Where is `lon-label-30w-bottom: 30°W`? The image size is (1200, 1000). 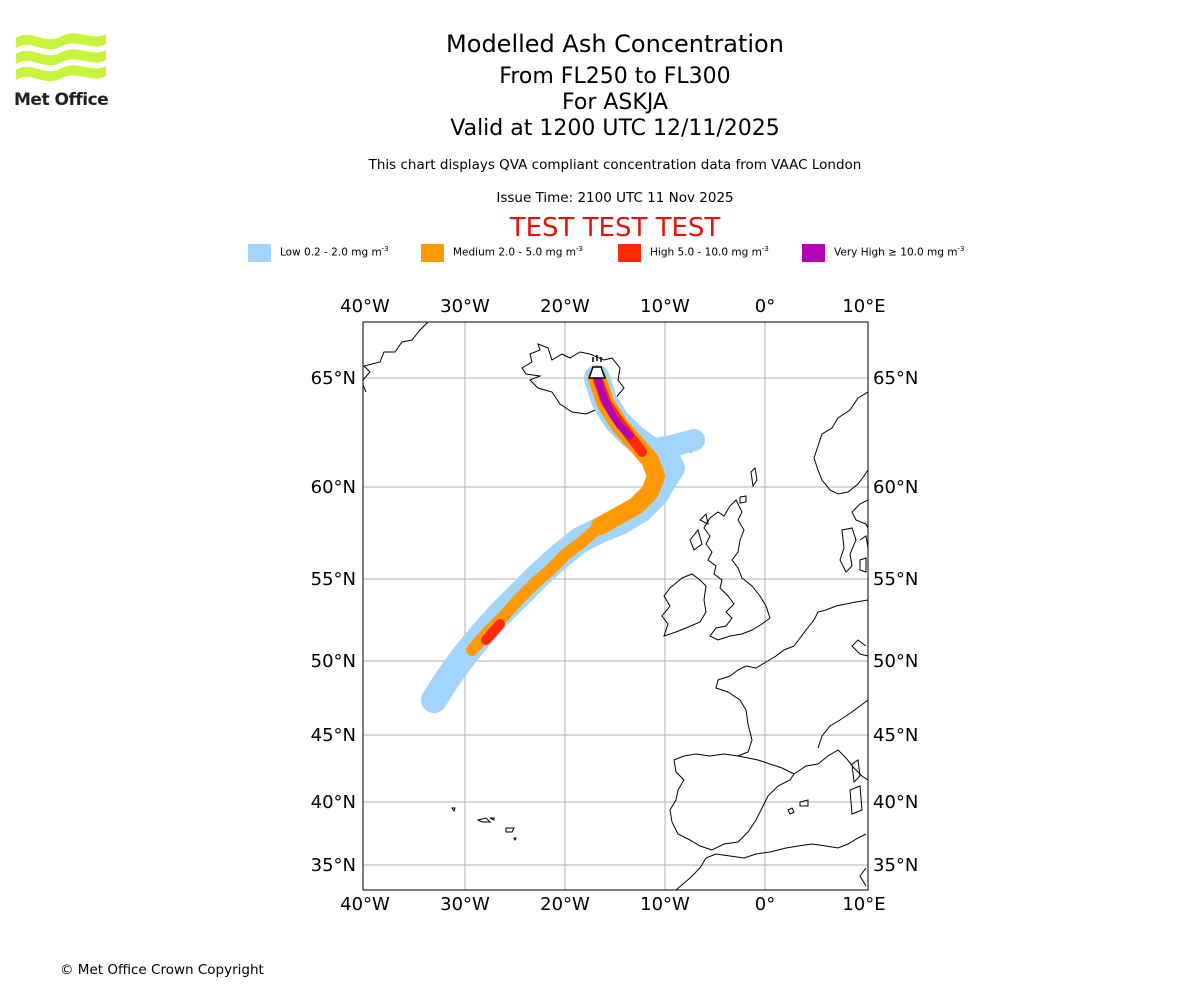 lon-label-30w-bottom: 30°W is located at coordinates (465, 904).